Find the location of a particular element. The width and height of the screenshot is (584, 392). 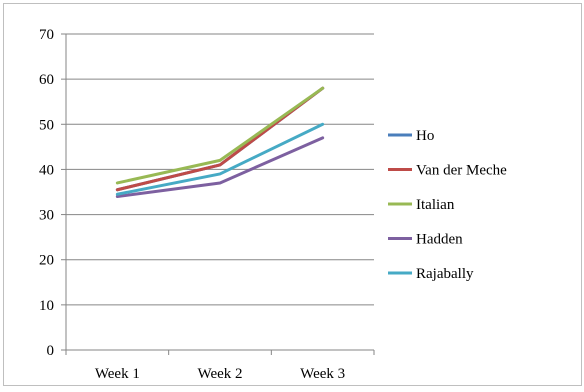

y-tick-label: 70 is located at coordinates (46, 35).